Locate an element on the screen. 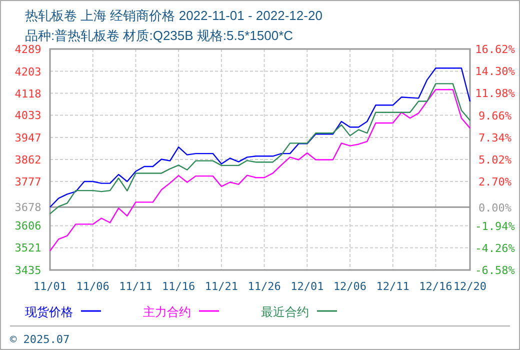 The image size is (520, 350). text: © 2025.07 is located at coordinates (40, 339).